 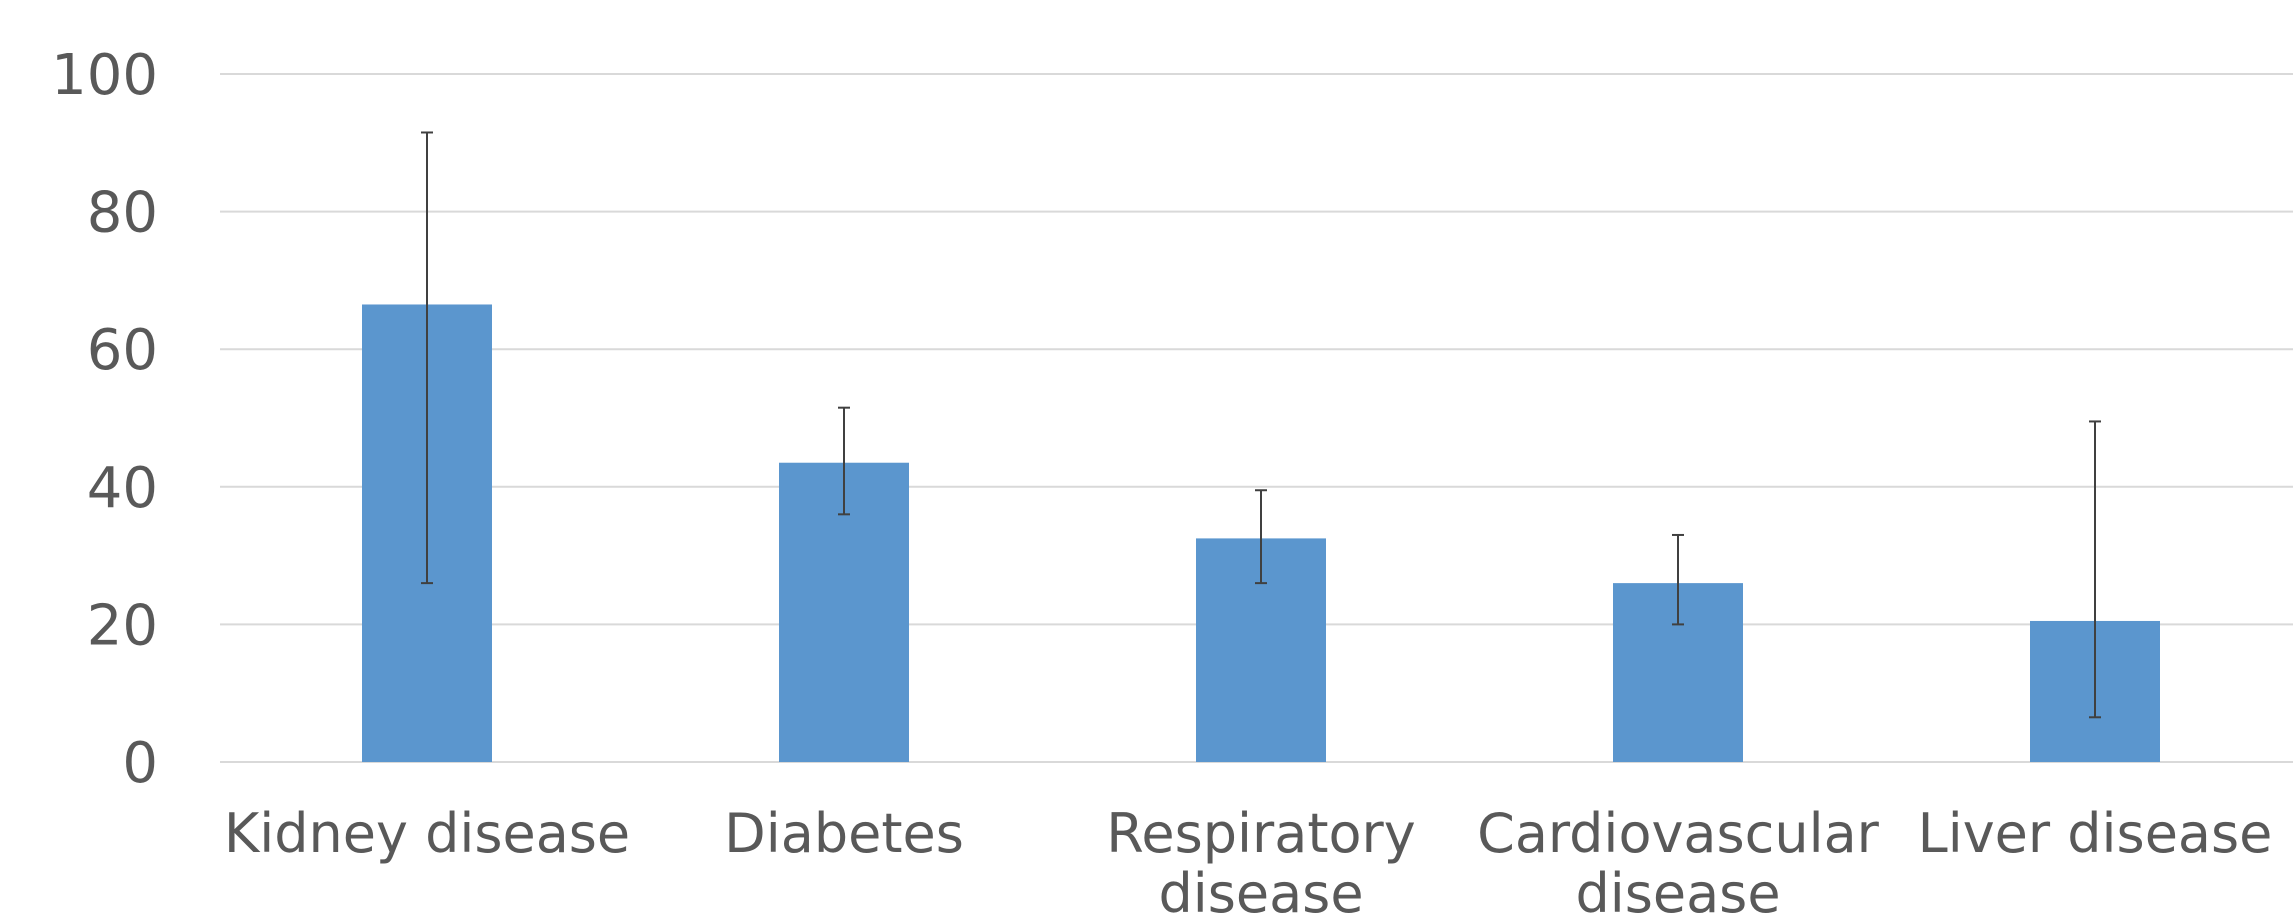 I want to click on x-tick-label: Cardiovascular disease, so click(x=1678, y=858).